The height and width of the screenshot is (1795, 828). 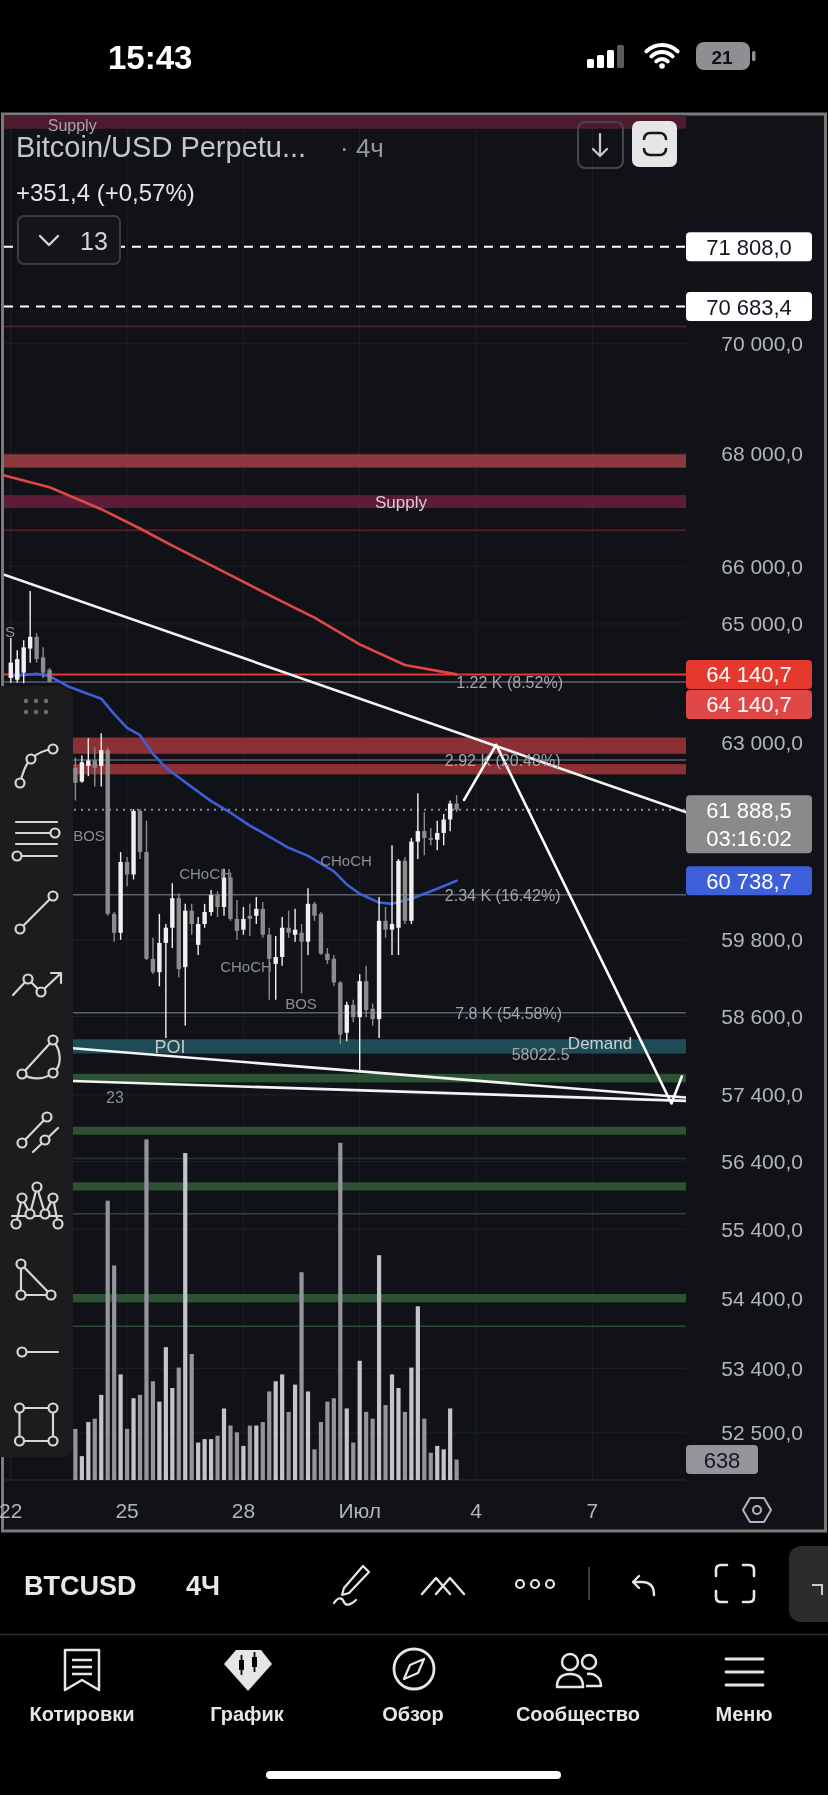 What do you see at coordinates (762, 940) in the screenshot?
I see `y-tick-label: 59 800,0` at bounding box center [762, 940].